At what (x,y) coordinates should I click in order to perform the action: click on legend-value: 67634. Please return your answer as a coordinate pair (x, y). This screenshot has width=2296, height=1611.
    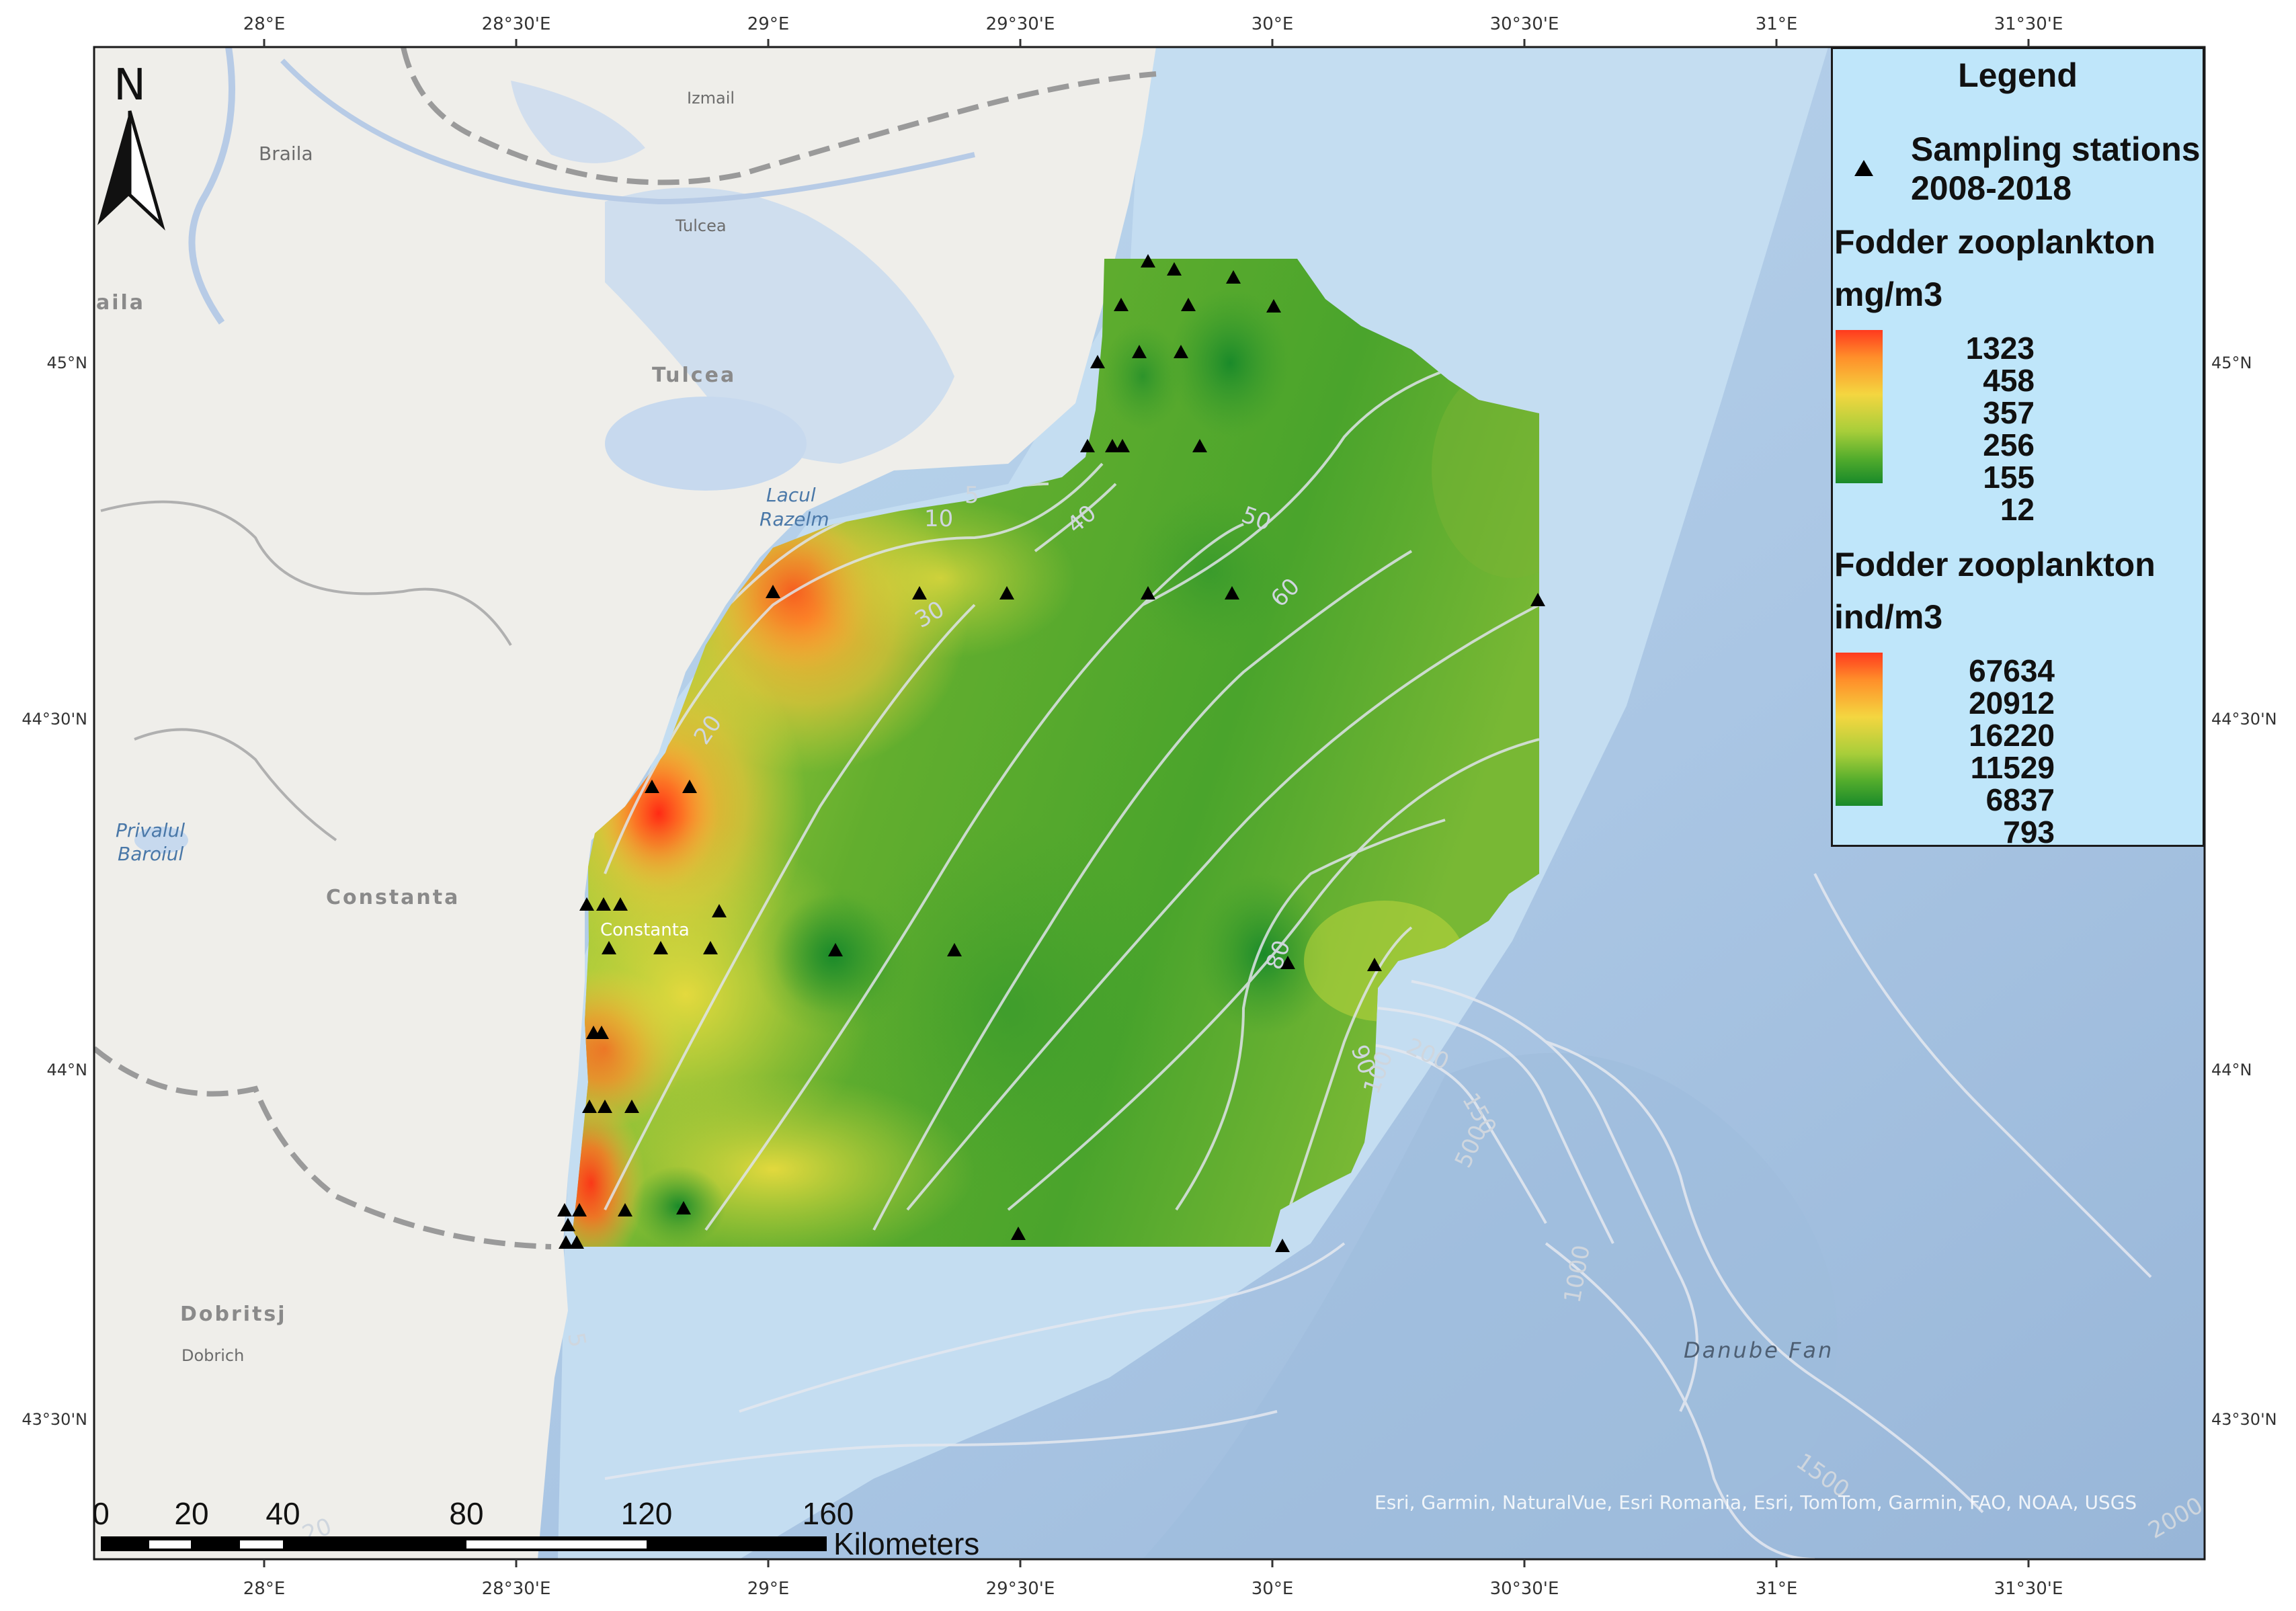
    Looking at the image, I should click on (2012, 670).